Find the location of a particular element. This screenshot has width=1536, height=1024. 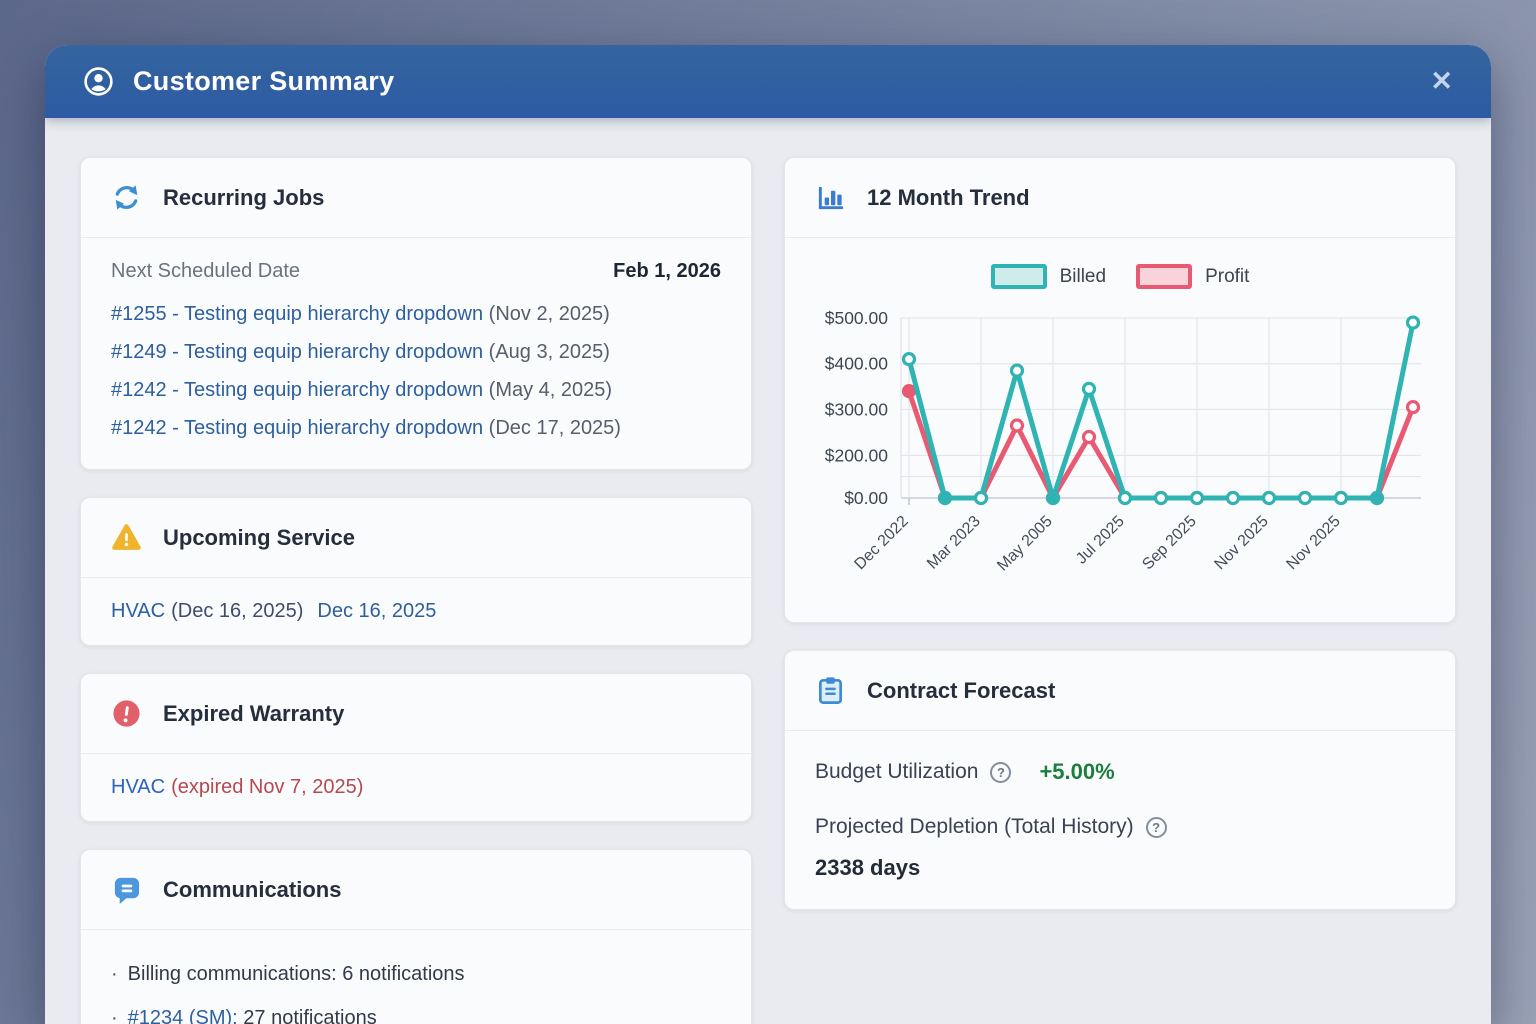

legend-billed-label: Billed is located at coordinates (1083, 276).